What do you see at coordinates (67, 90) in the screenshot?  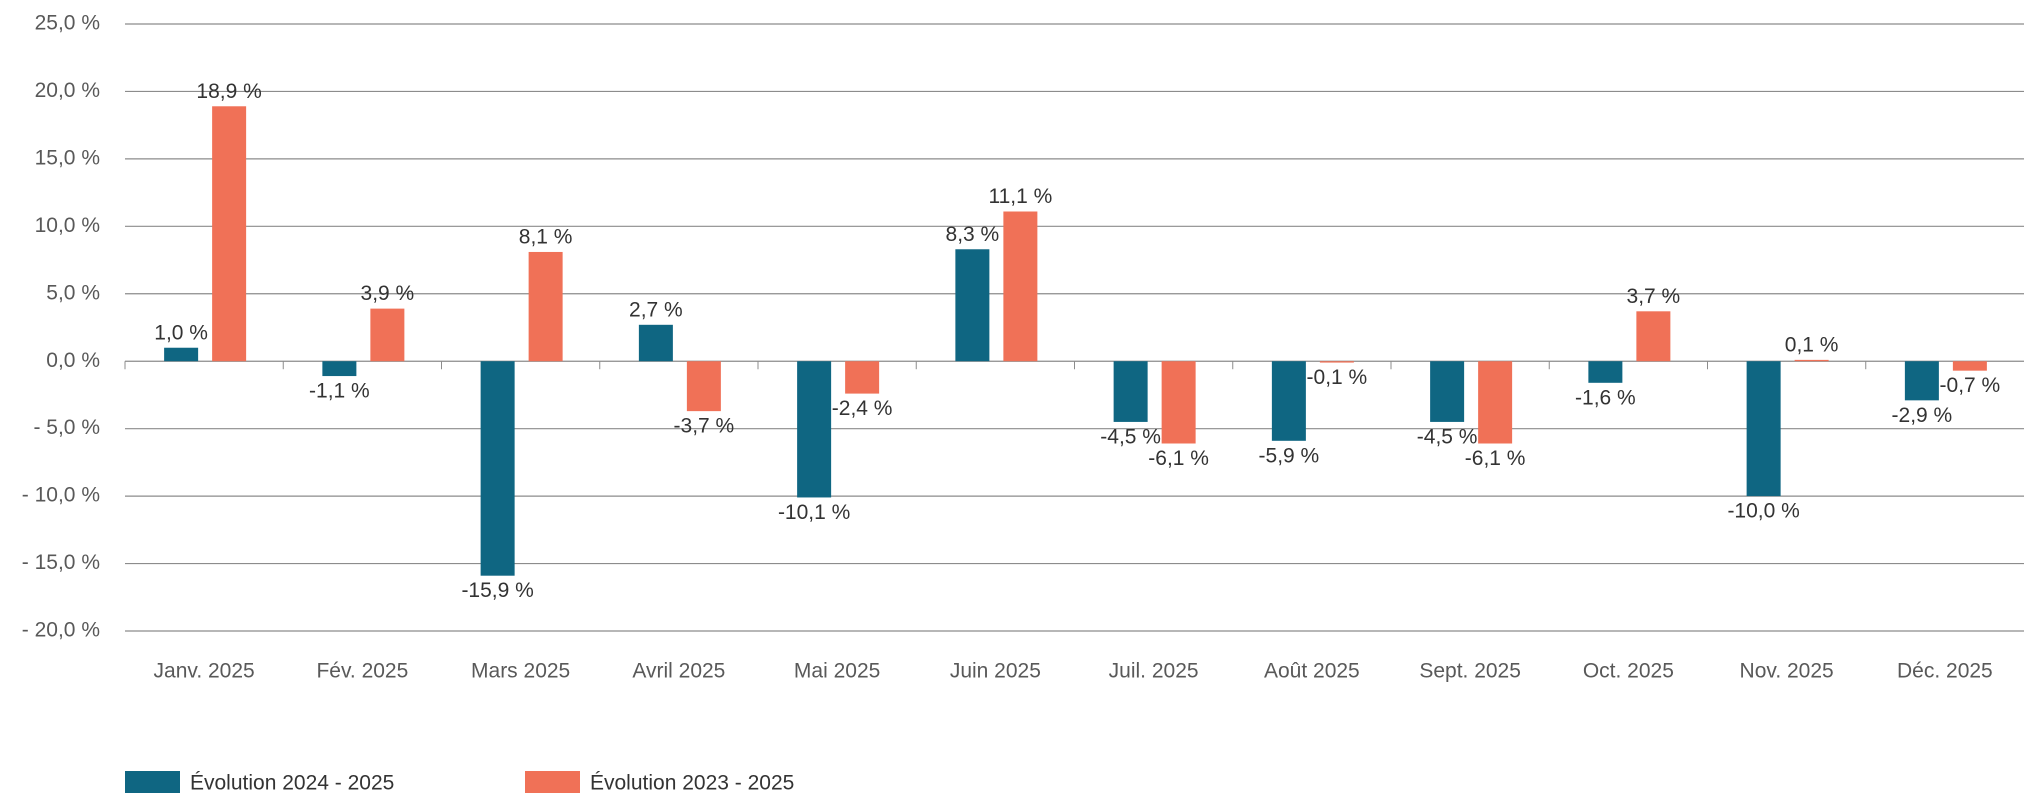 I see `y-tick-label: 20,0 %` at bounding box center [67, 90].